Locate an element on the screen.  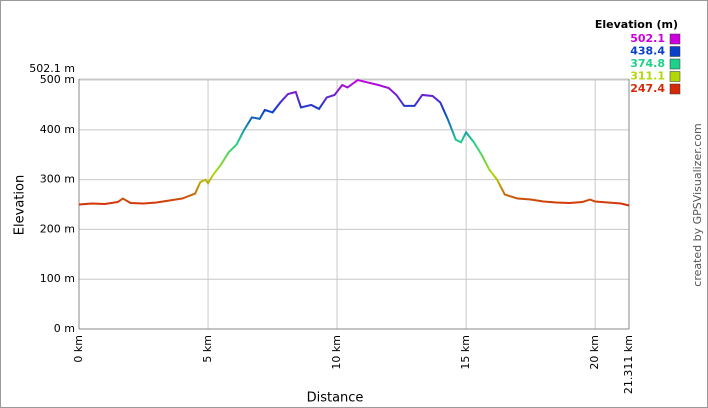
legend-label: 311.1 is located at coordinates (647, 76).